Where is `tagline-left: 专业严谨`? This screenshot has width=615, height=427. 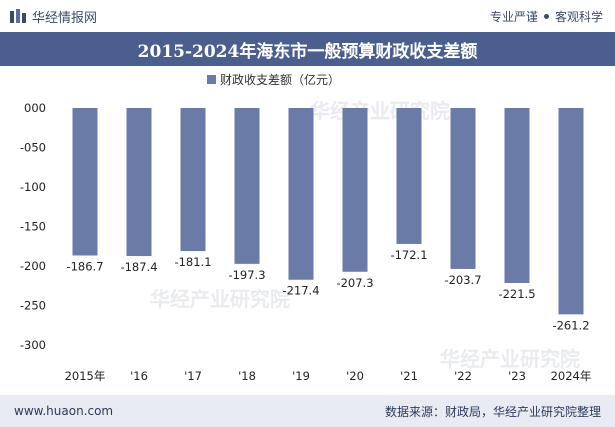 tagline-left: 专业严谨 is located at coordinates (513, 16).